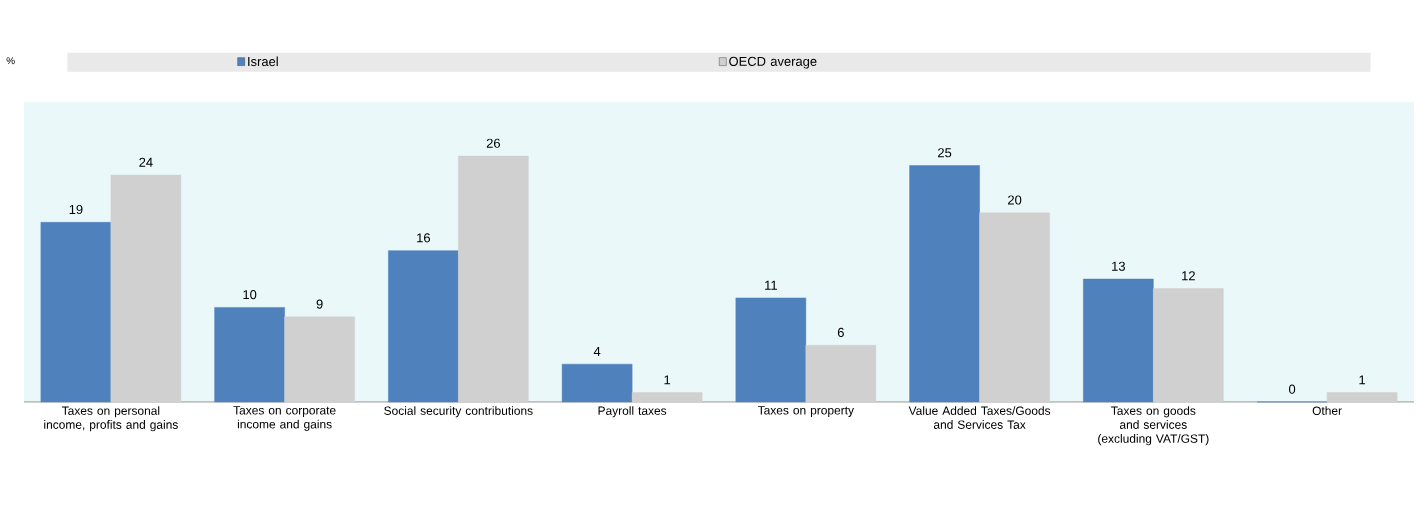  Describe the element at coordinates (1015, 200) in the screenshot. I see `data-label: 20` at that location.